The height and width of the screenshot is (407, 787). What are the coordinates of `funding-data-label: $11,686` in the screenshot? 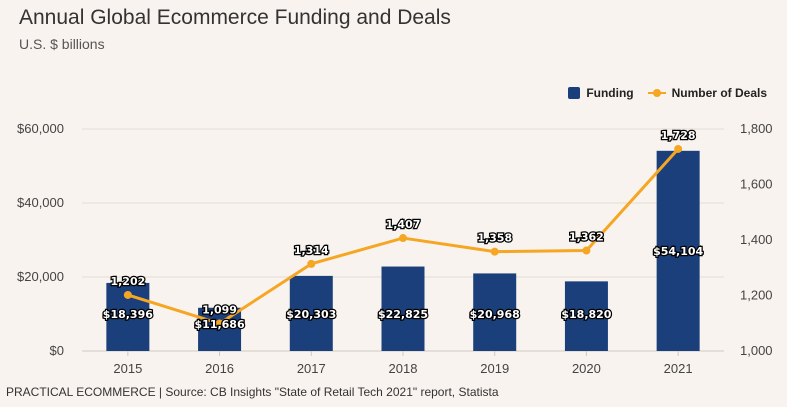 It's located at (220, 324).